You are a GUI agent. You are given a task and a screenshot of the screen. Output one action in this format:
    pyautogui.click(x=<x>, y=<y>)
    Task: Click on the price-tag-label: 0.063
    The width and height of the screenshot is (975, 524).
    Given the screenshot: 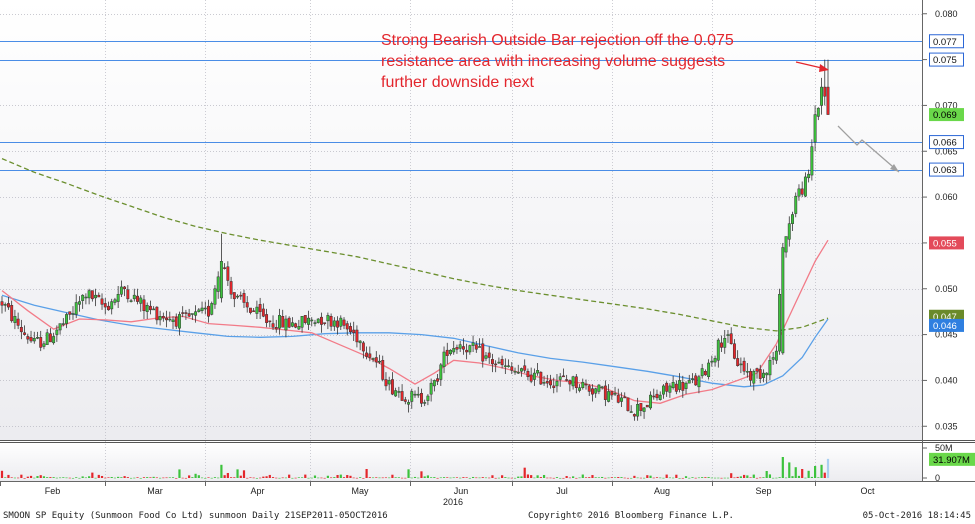 What is the action you would take?
    pyautogui.click(x=945, y=170)
    